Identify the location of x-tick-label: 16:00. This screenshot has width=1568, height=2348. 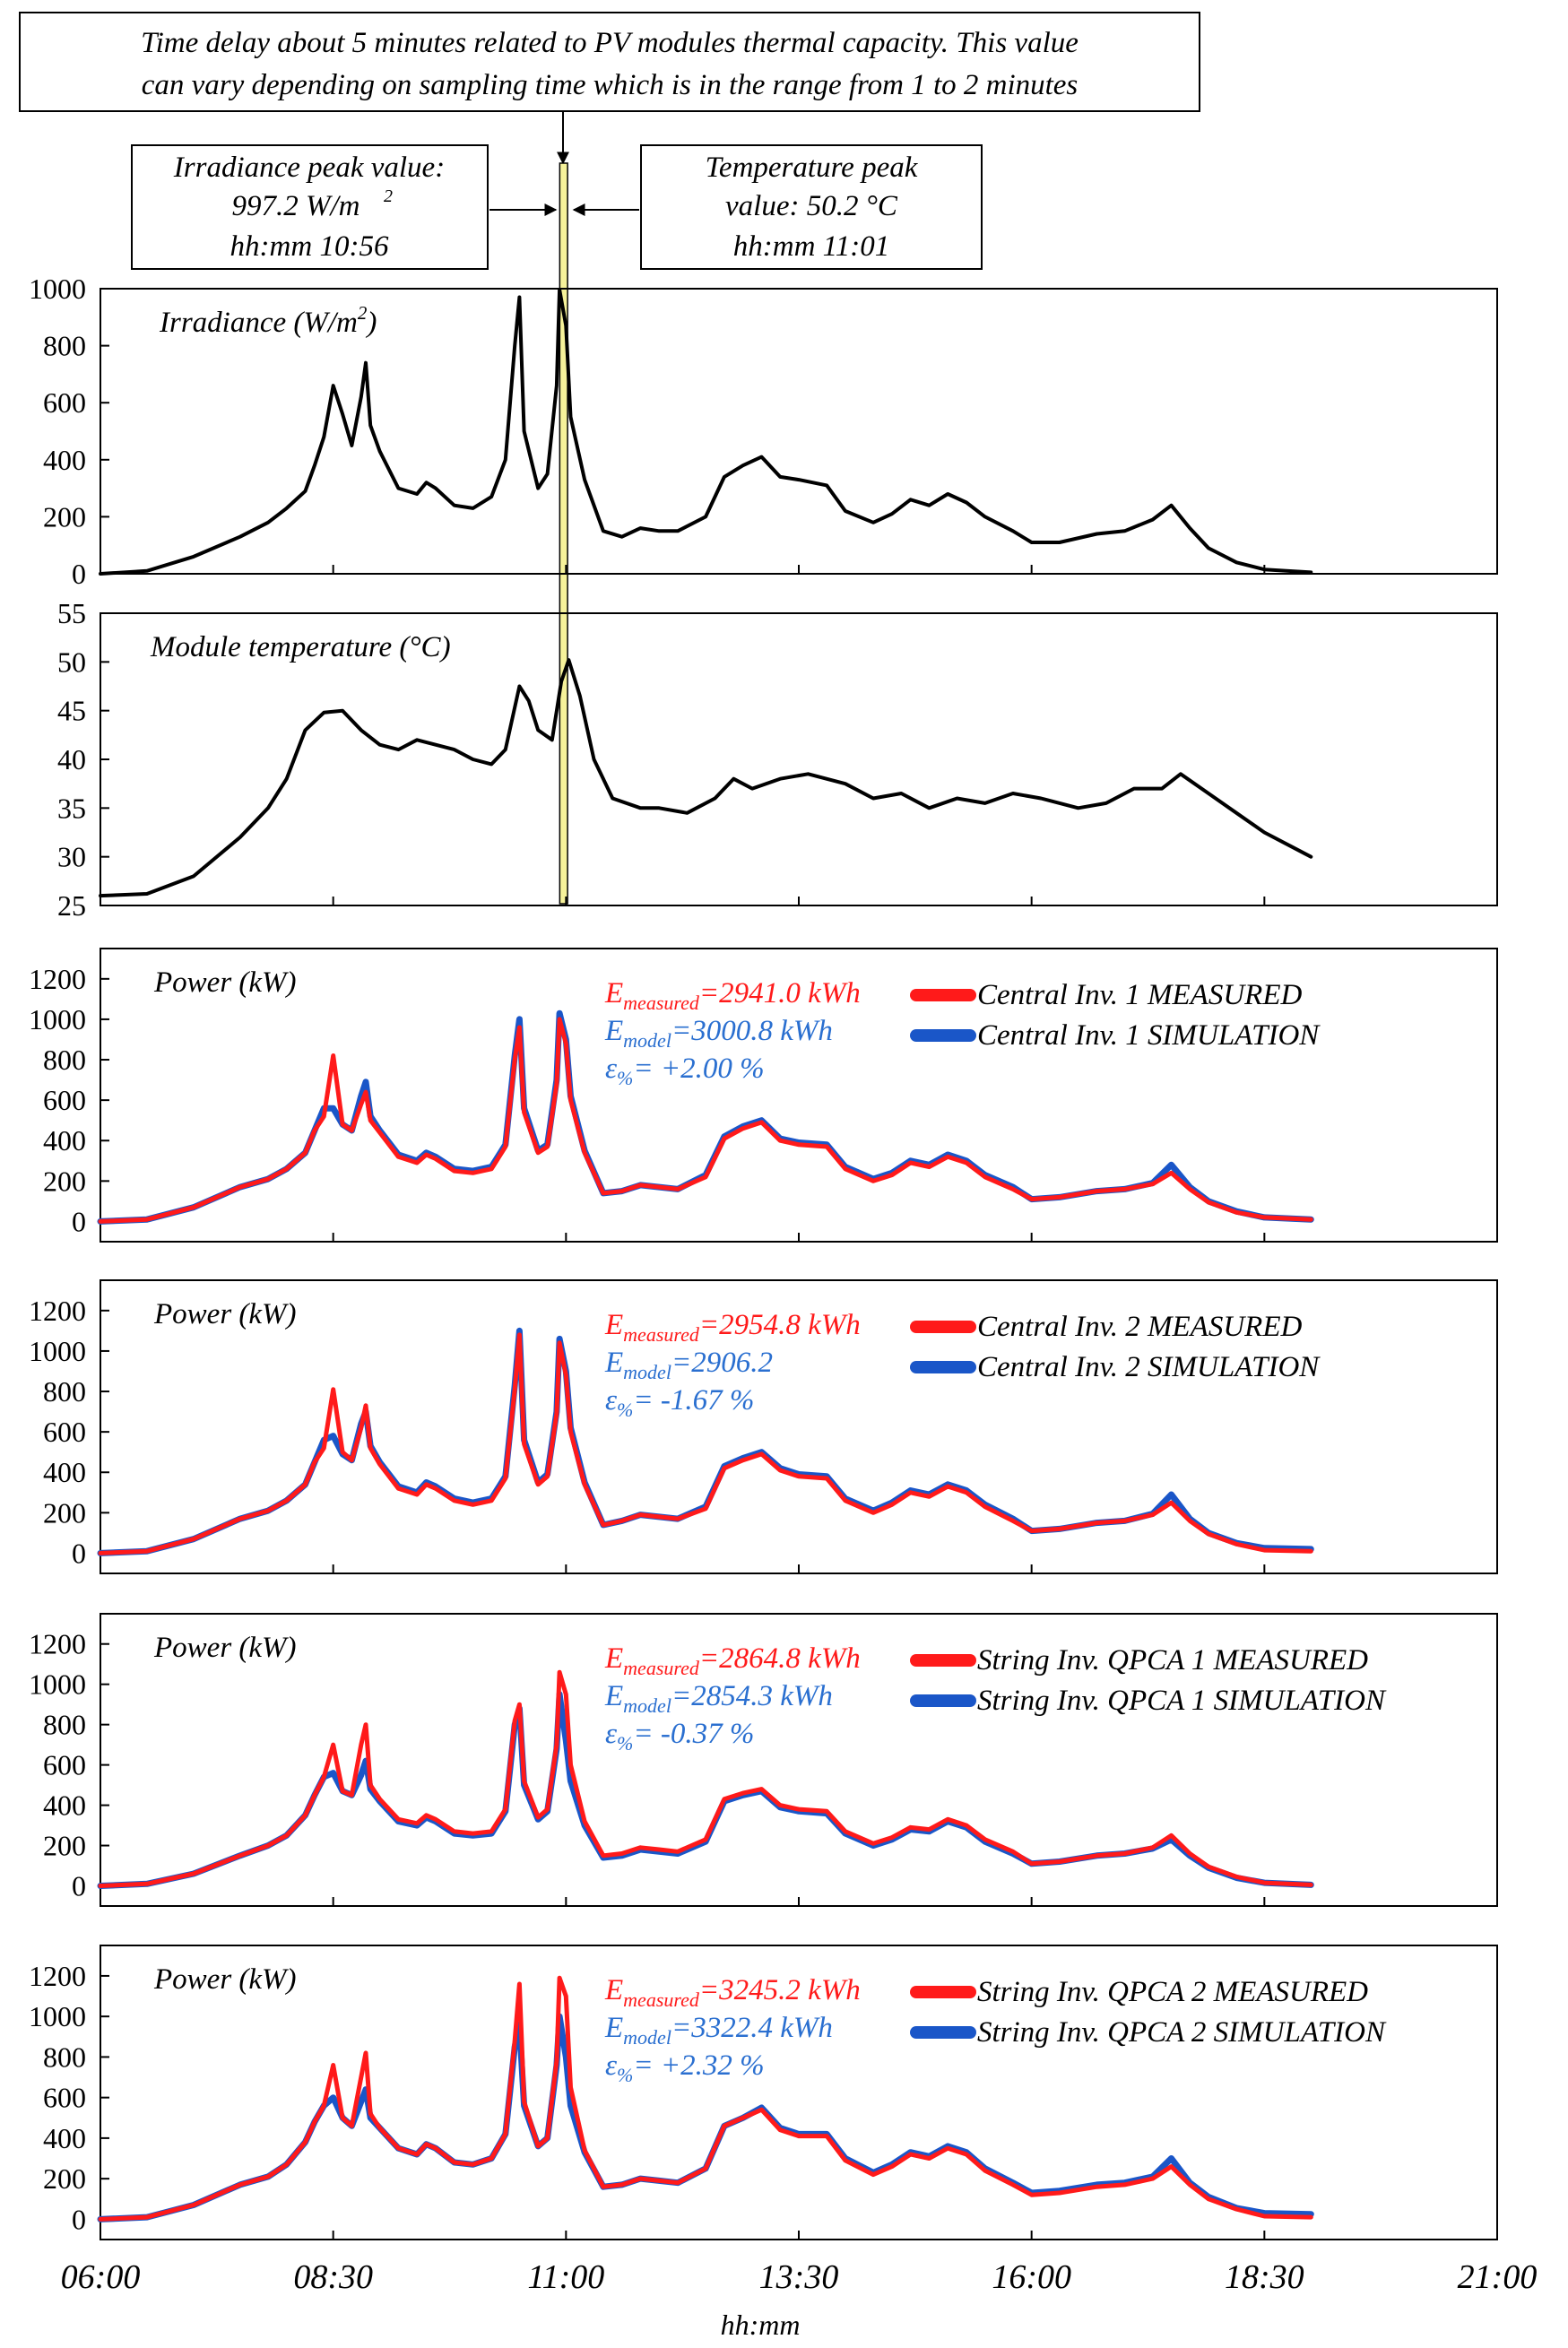
(1031, 2277).